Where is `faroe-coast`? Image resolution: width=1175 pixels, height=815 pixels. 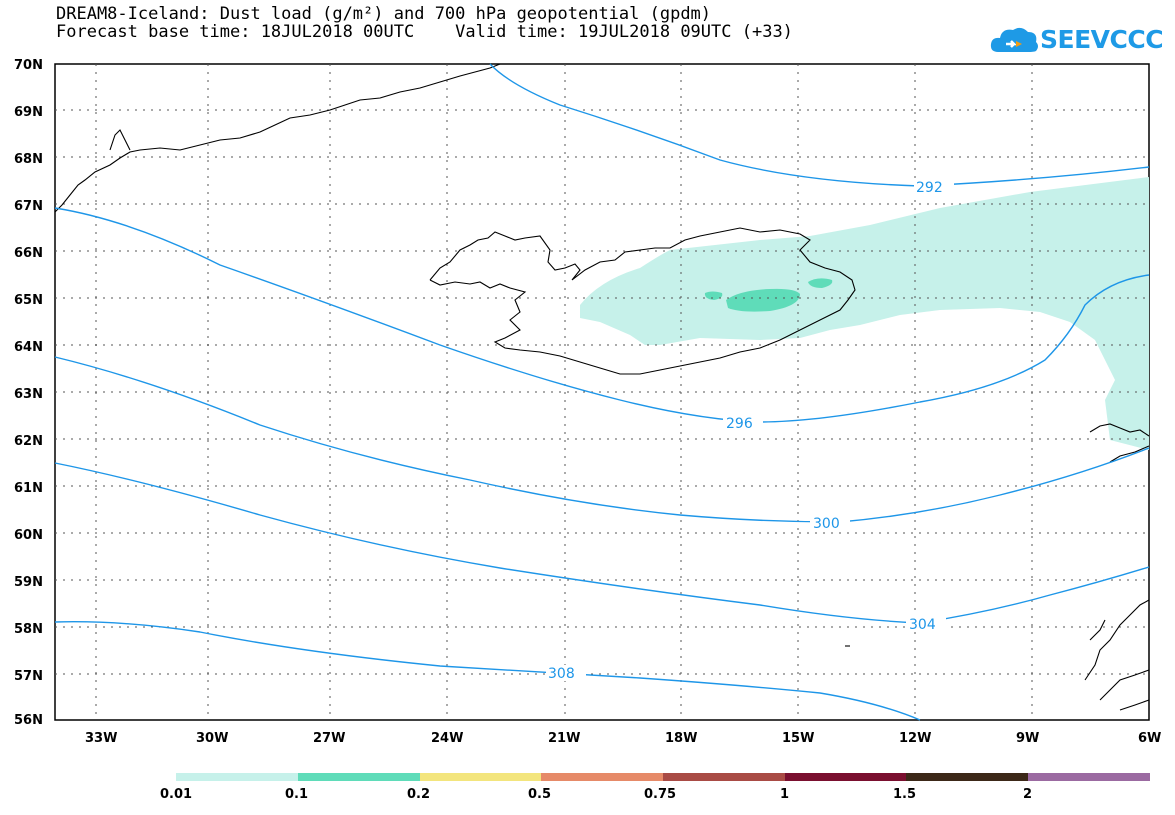 faroe-coast is located at coordinates (1119, 443).